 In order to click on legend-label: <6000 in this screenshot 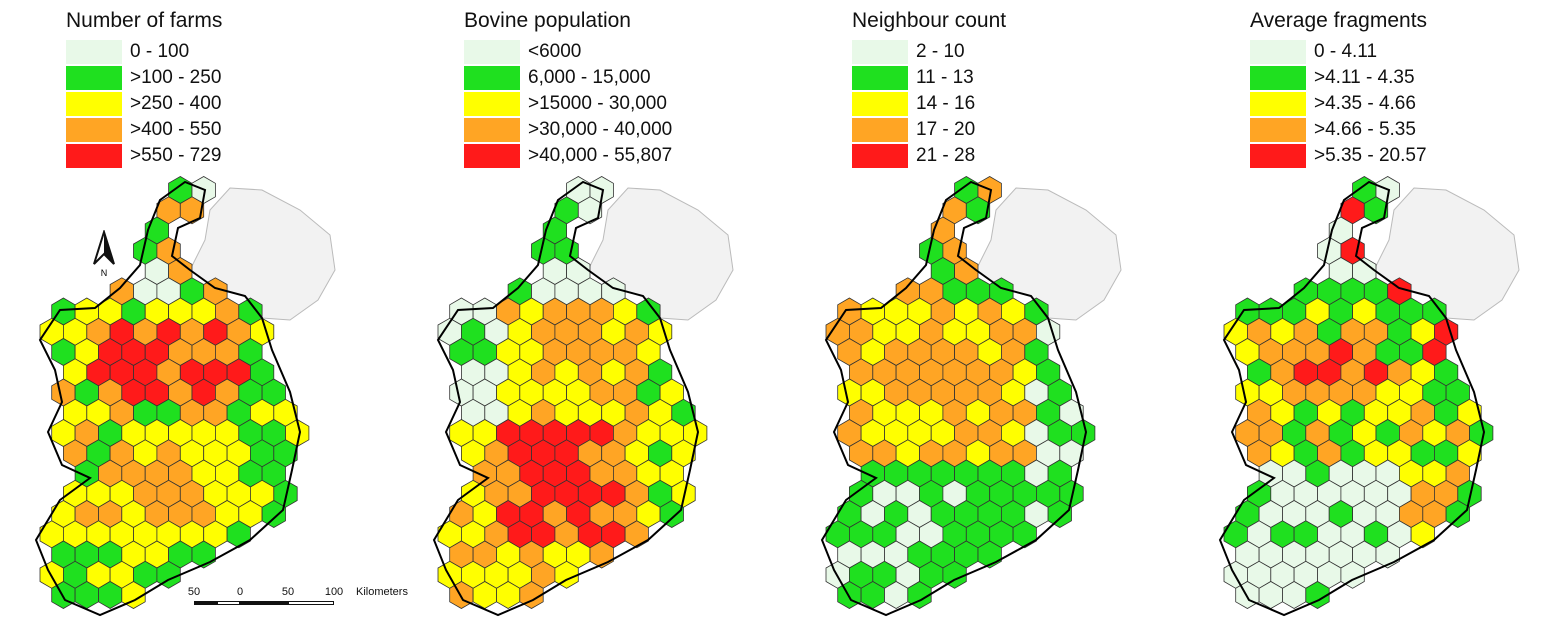, I will do `click(555, 51)`.